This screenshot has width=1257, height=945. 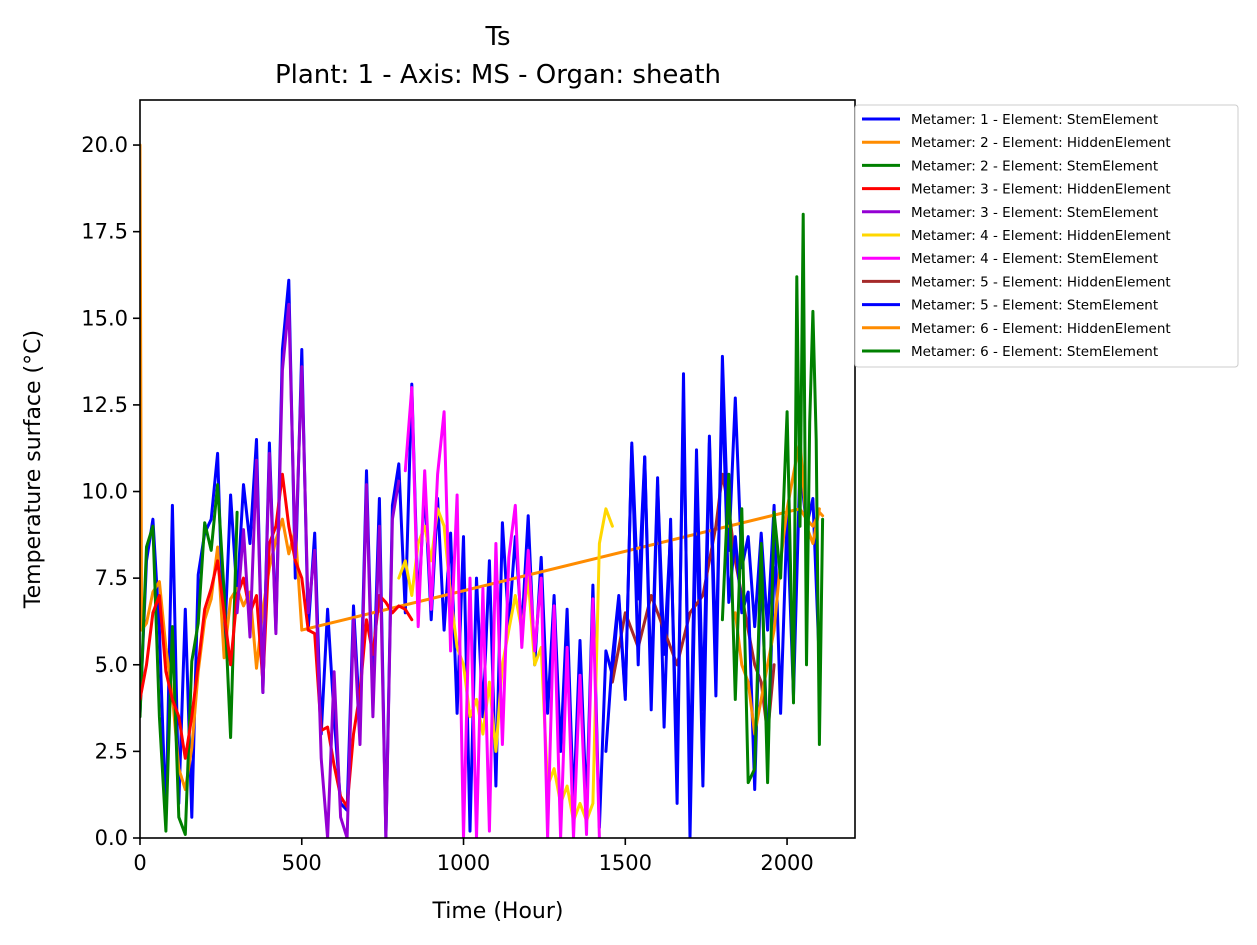 I want to click on y-tick-label: 2.5, so click(x=111, y=751).